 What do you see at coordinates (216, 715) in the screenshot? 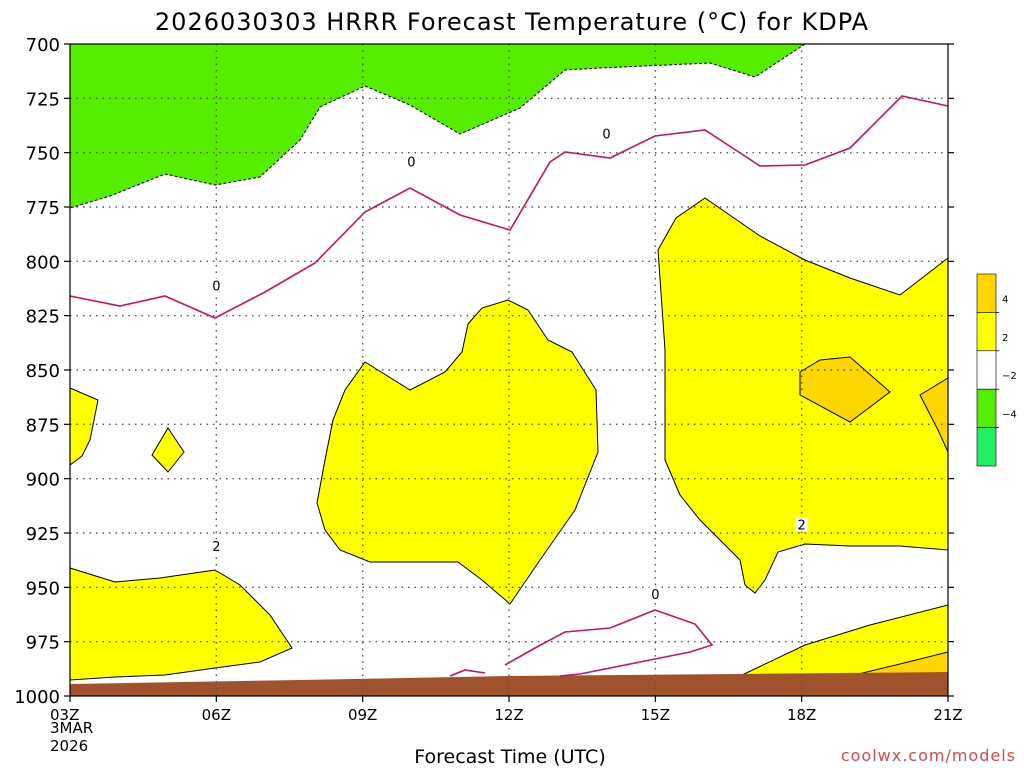
I see `x-tick-label: 06Z` at bounding box center [216, 715].